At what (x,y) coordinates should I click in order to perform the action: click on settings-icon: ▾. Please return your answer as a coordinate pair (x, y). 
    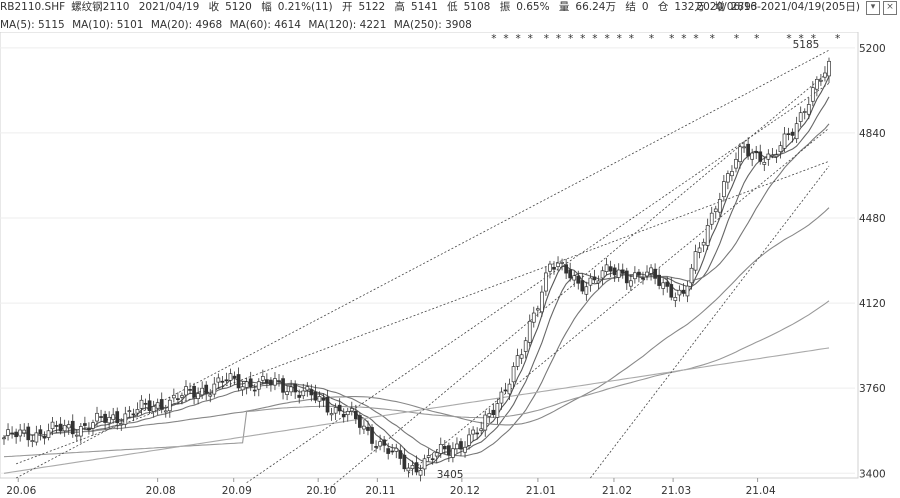
    Looking at the image, I should click on (873, 8).